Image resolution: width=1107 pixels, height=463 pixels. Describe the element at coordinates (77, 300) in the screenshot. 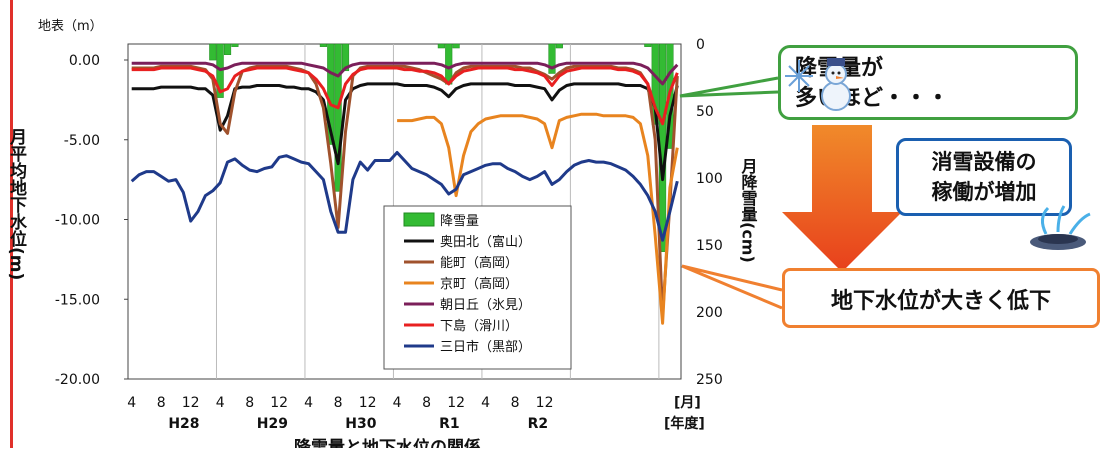

I see `left-tick-label: -15.00` at that location.